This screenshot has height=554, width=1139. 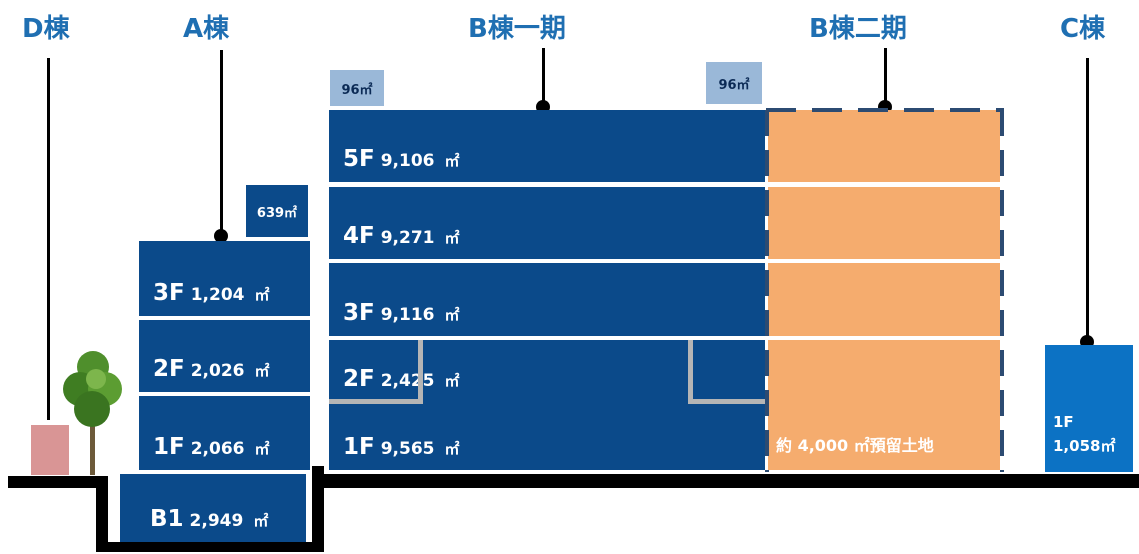 What do you see at coordinates (734, 83) in the screenshot?
I see `building-b1-box-right: 96㎡` at bounding box center [734, 83].